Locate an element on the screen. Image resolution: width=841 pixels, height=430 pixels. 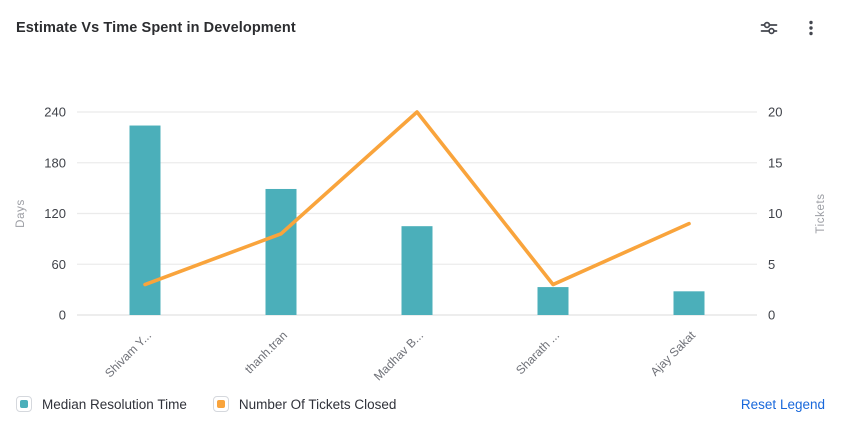
bar-Ajay Sakat is located at coordinates (689, 303).